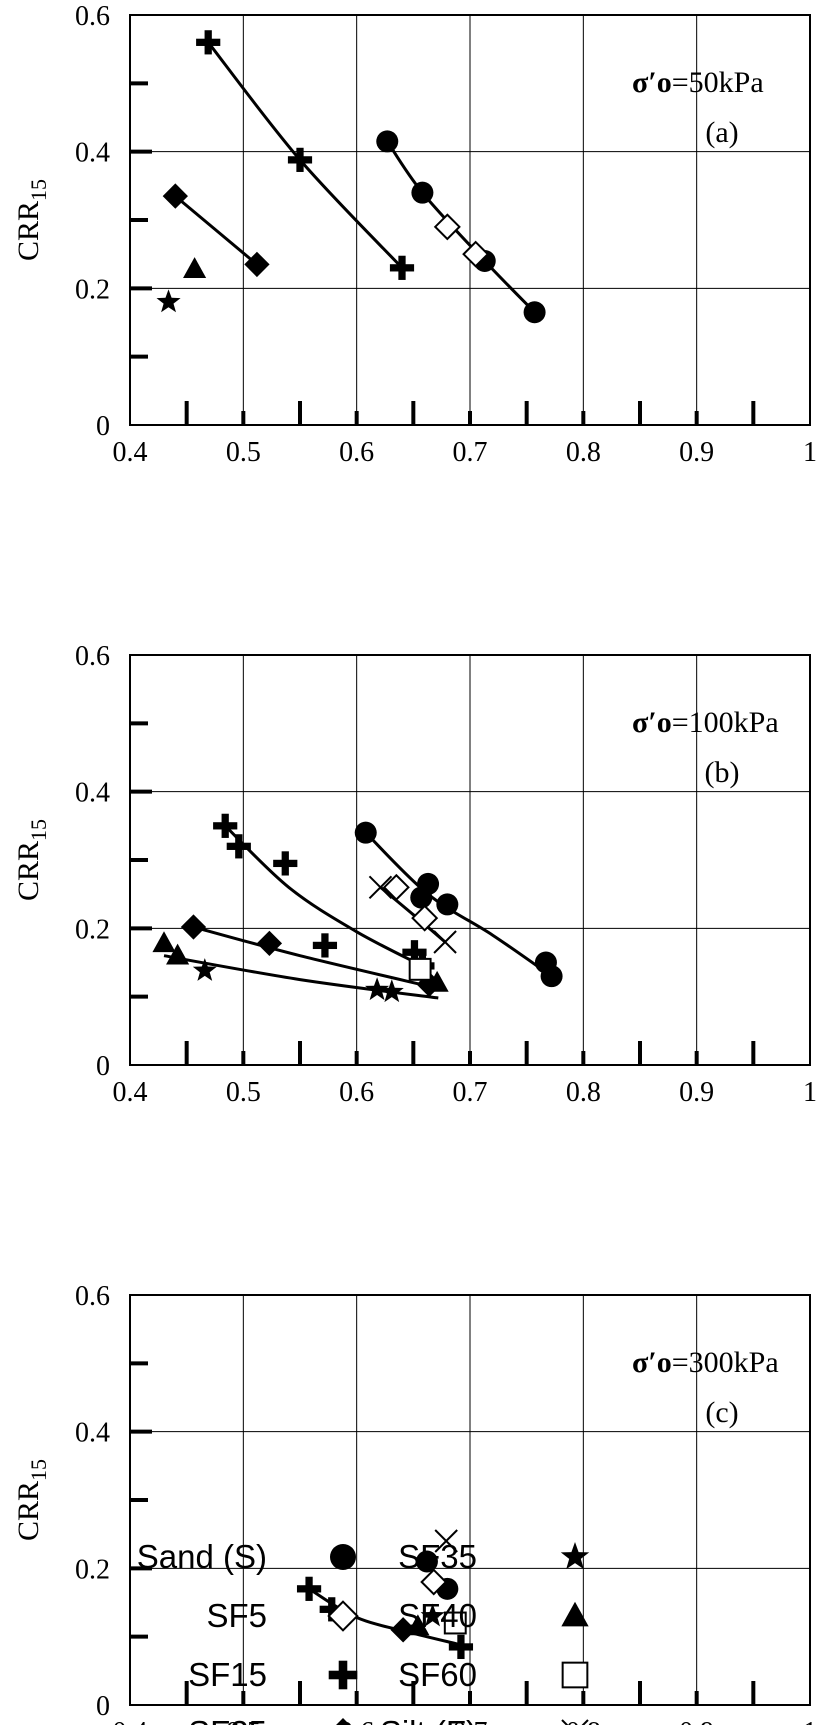 The height and width of the screenshot is (1725, 825). I want to click on panel-tag: (b), so click(722, 772).